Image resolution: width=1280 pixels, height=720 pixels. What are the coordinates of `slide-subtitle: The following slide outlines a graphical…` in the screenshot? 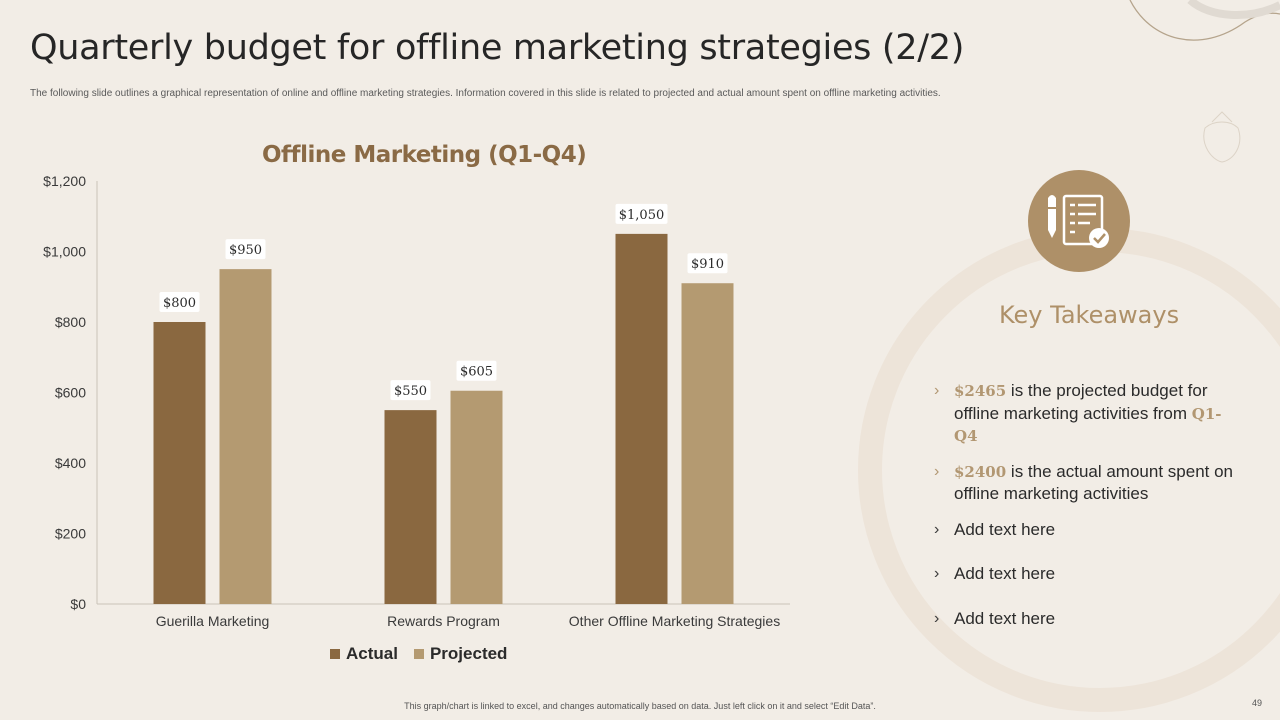 It's located at (485, 93).